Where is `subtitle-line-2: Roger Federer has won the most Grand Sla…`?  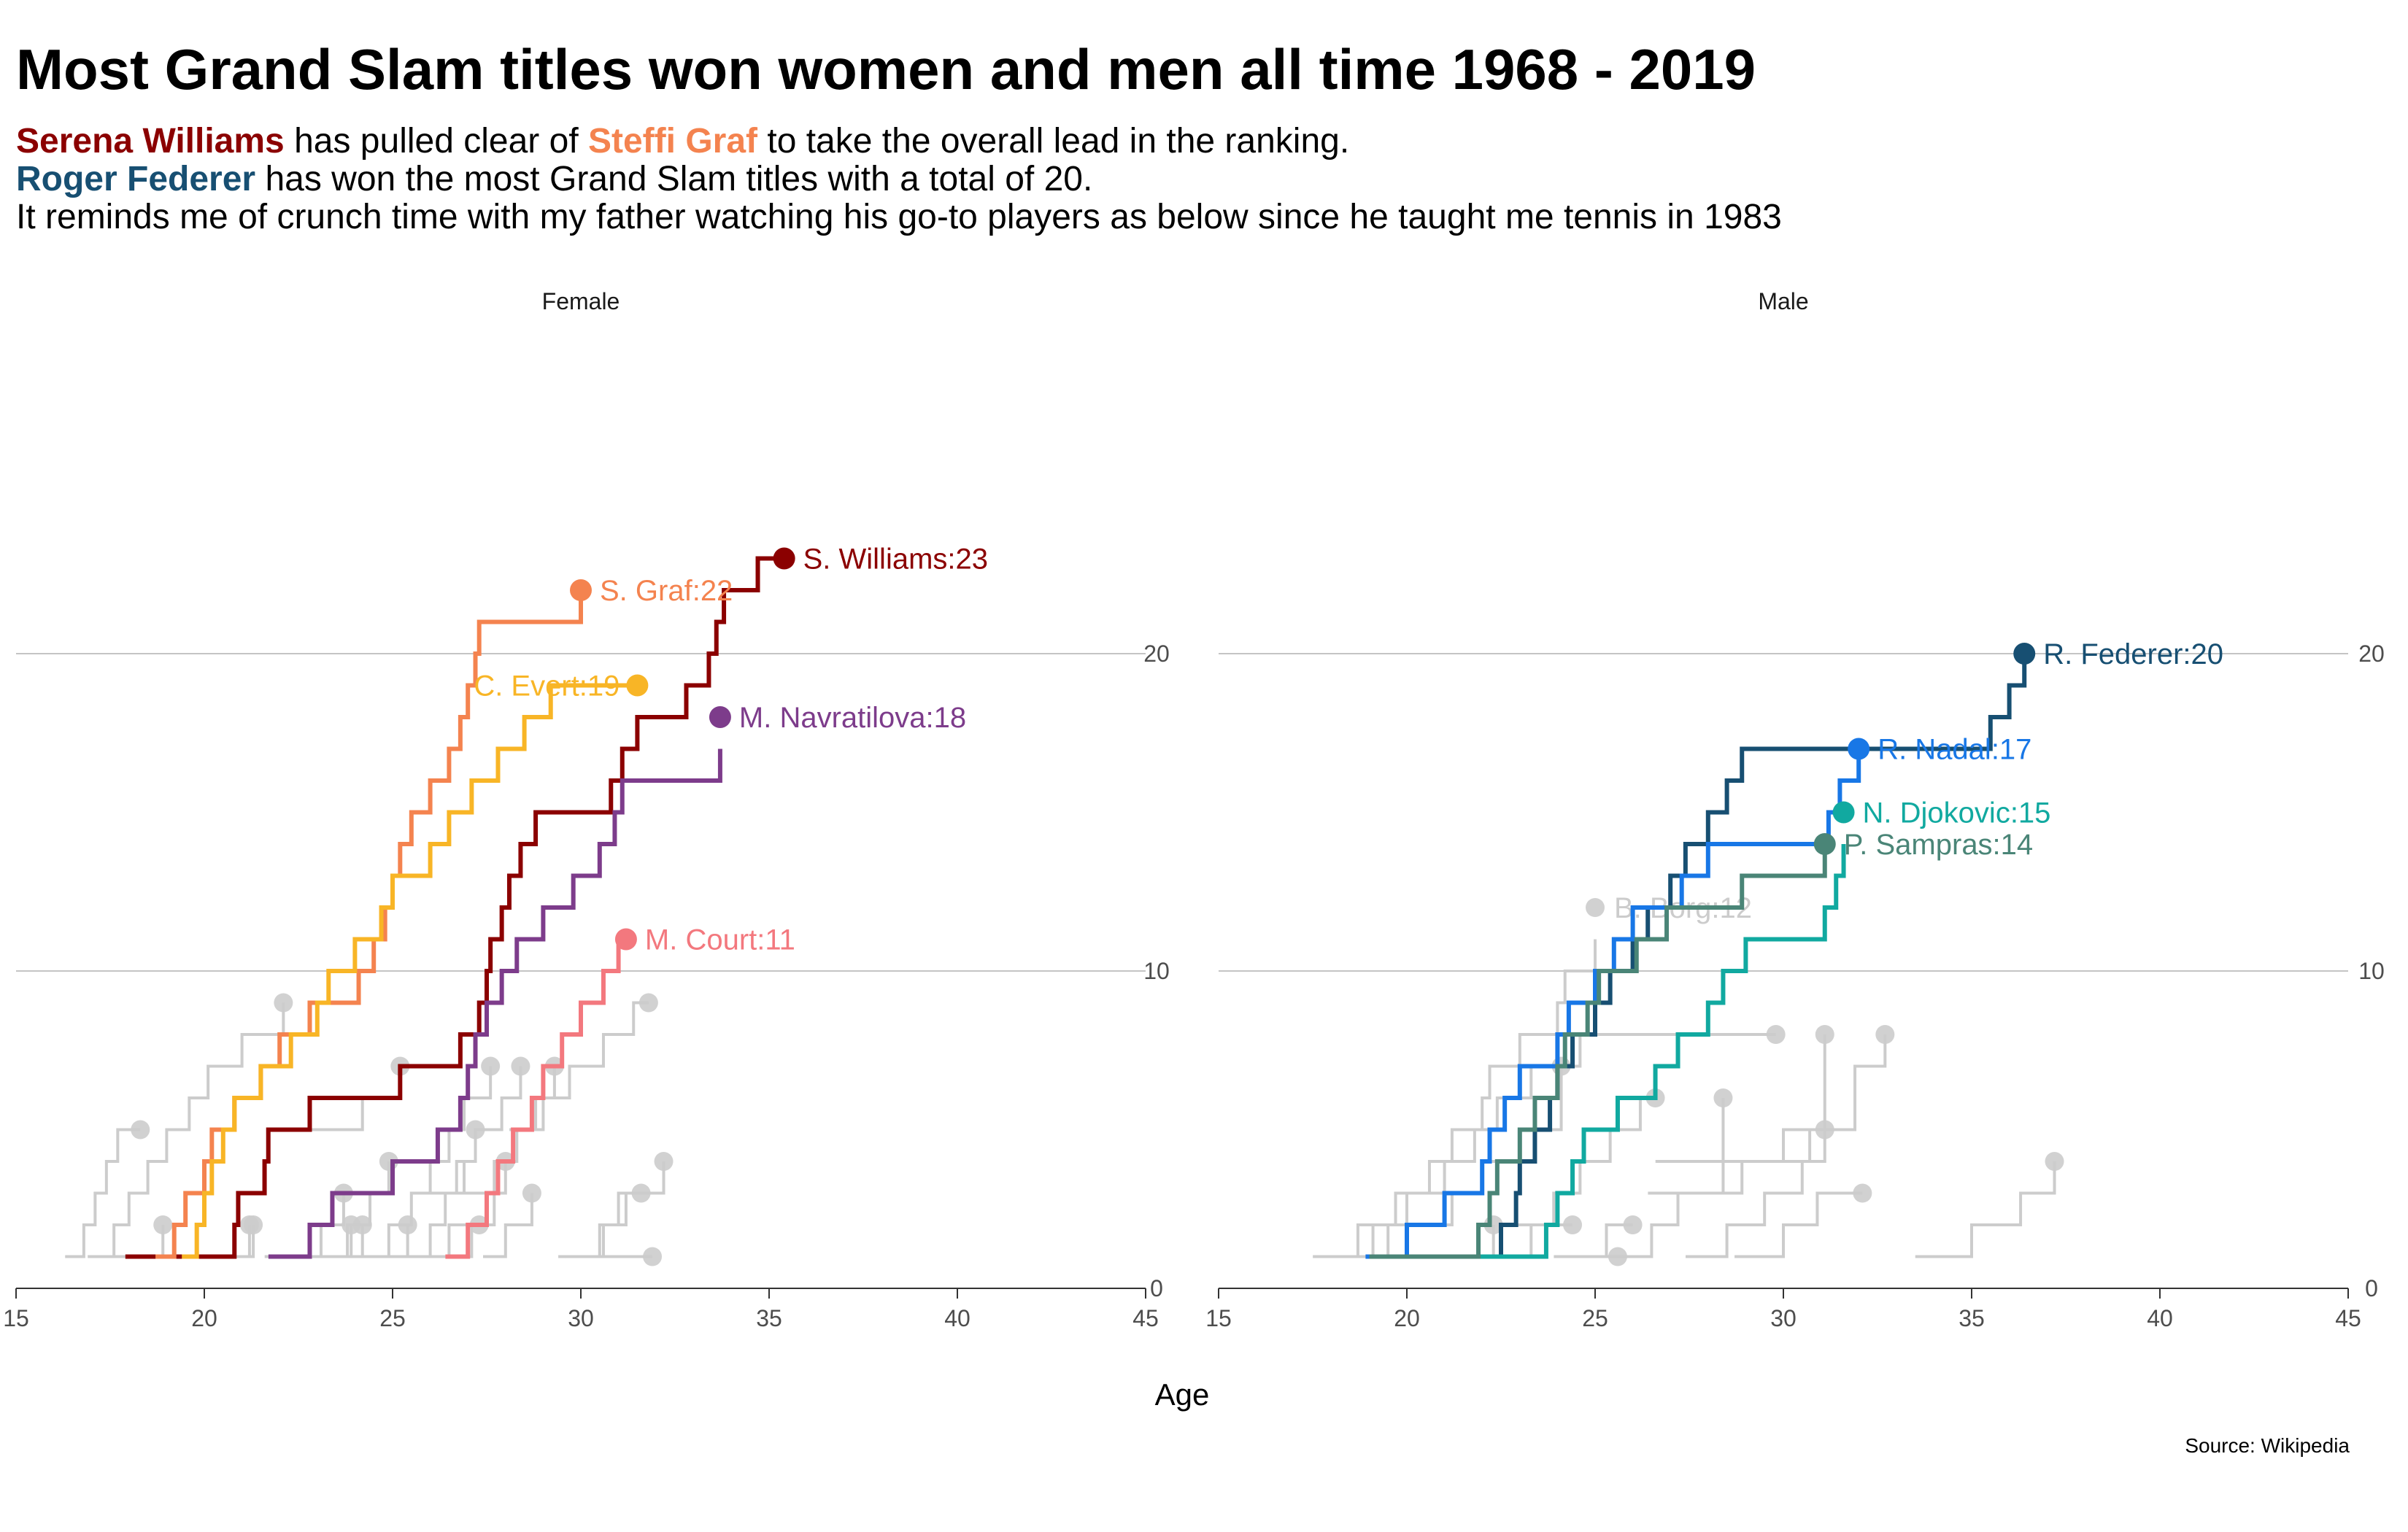
subtitle-line-2: Roger Federer has won the most Grand Sla… is located at coordinates (899, 179).